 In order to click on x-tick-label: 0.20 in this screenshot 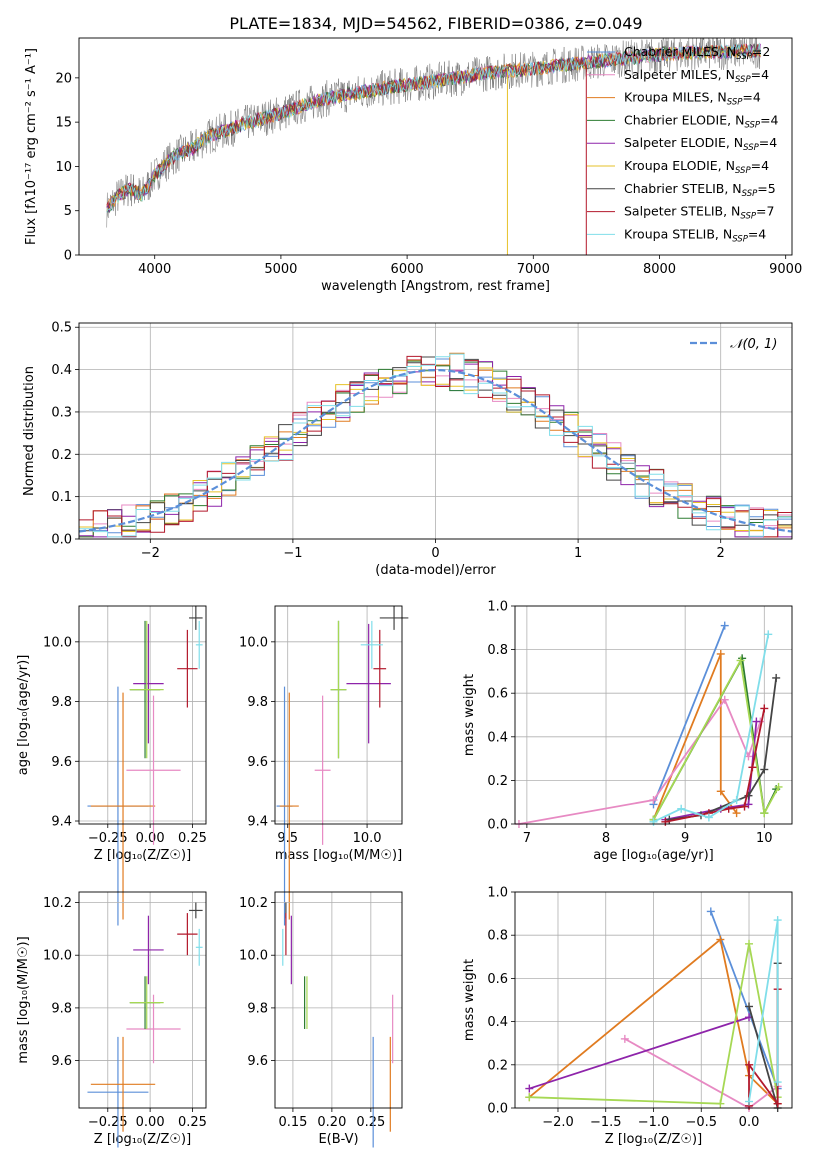, I will do `click(331, 1122)`.